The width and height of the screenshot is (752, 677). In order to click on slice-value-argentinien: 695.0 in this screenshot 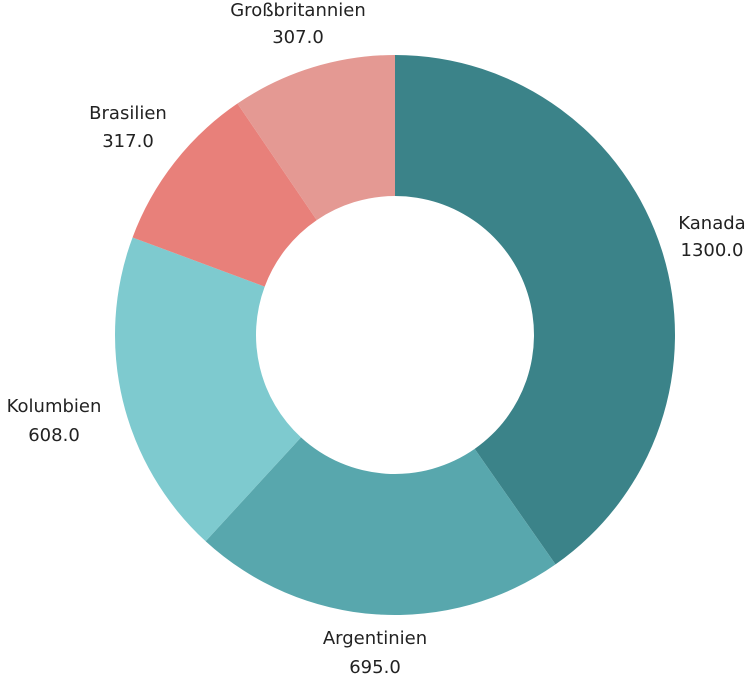, I will do `click(375, 667)`.